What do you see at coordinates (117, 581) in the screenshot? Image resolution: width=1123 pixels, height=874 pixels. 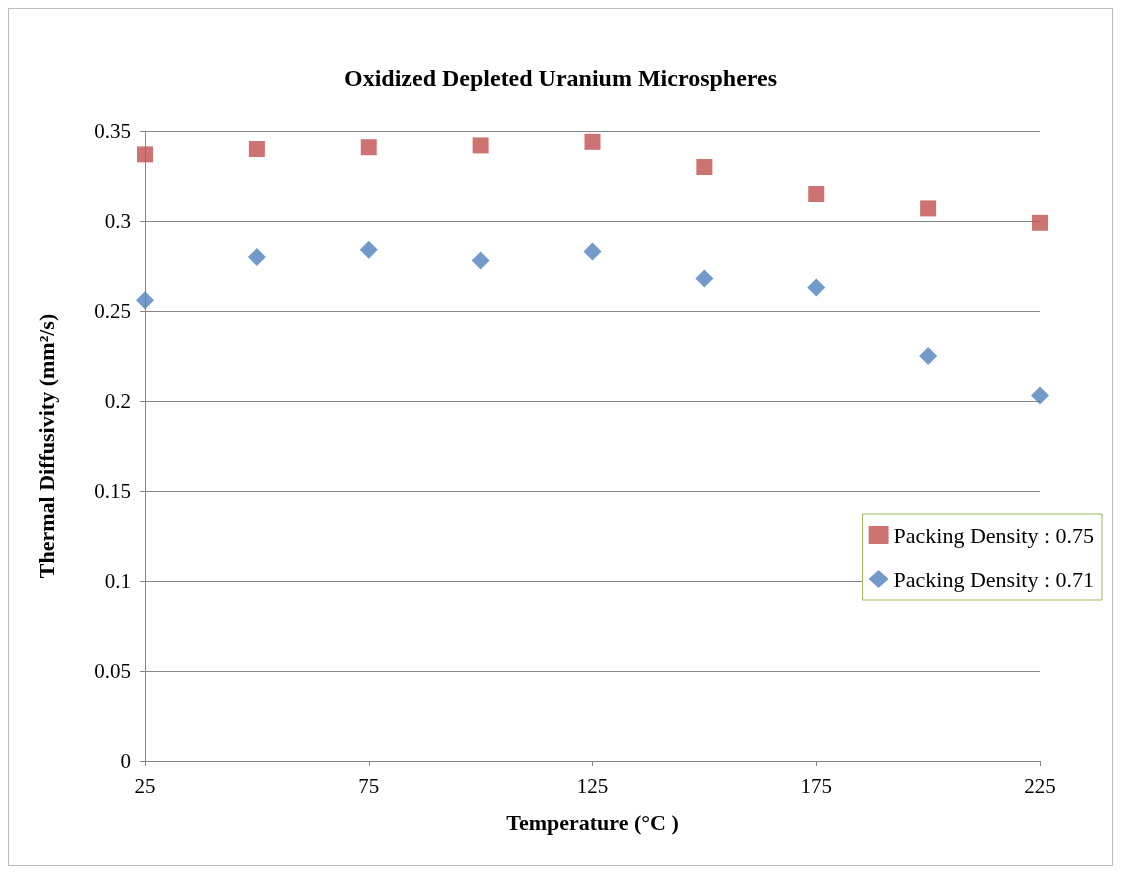 I see `y-tick-label: 0.1` at bounding box center [117, 581].